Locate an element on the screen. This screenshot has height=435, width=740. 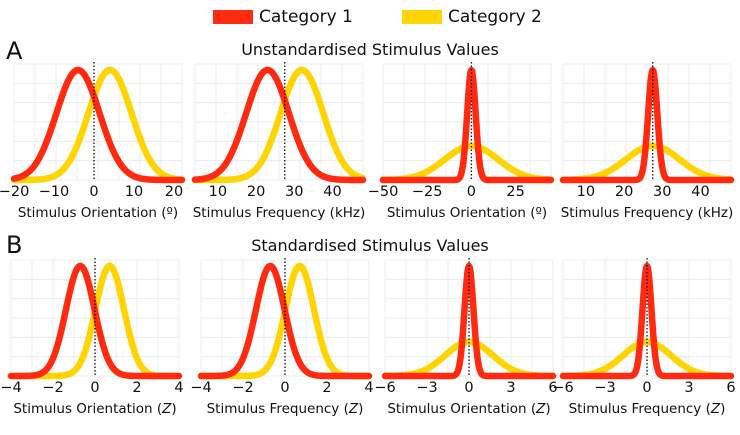
x-tick-label: −25 is located at coordinates (427, 192).